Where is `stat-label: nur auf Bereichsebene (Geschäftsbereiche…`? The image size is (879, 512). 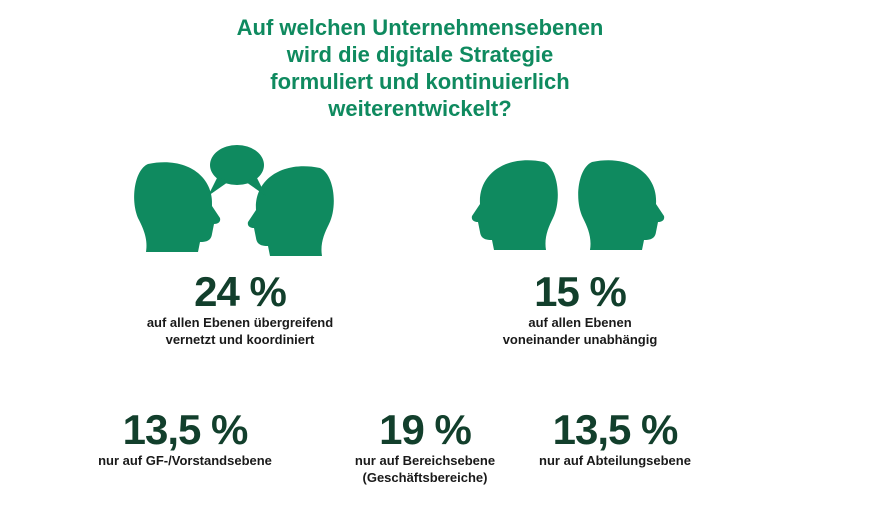
stat-label: nur auf Bereichsebene (Geschäftsbereiche… is located at coordinates (425, 469).